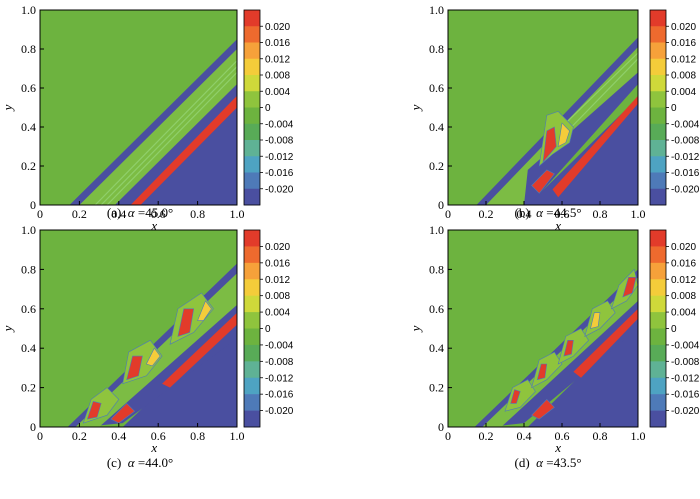 This screenshot has height=499, width=700. Describe the element at coordinates (436, 269) in the screenshot. I see `y-tick-label: 0.8` at that location.